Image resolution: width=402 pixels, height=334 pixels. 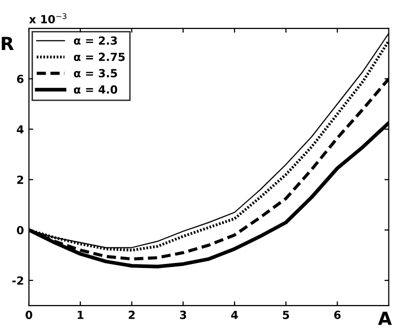 I want to click on y-tick-label: 0, so click(x=20, y=230).